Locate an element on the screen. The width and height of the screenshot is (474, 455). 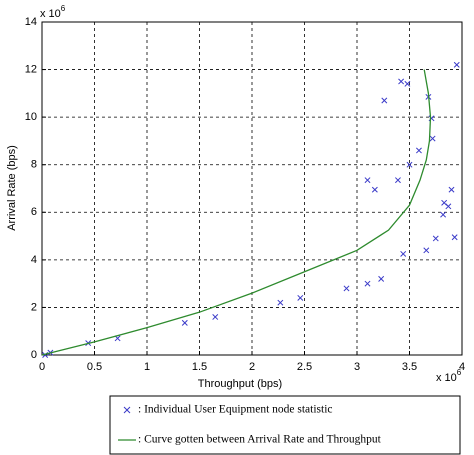
y-tick-label: 14 is located at coordinates (31, 22).